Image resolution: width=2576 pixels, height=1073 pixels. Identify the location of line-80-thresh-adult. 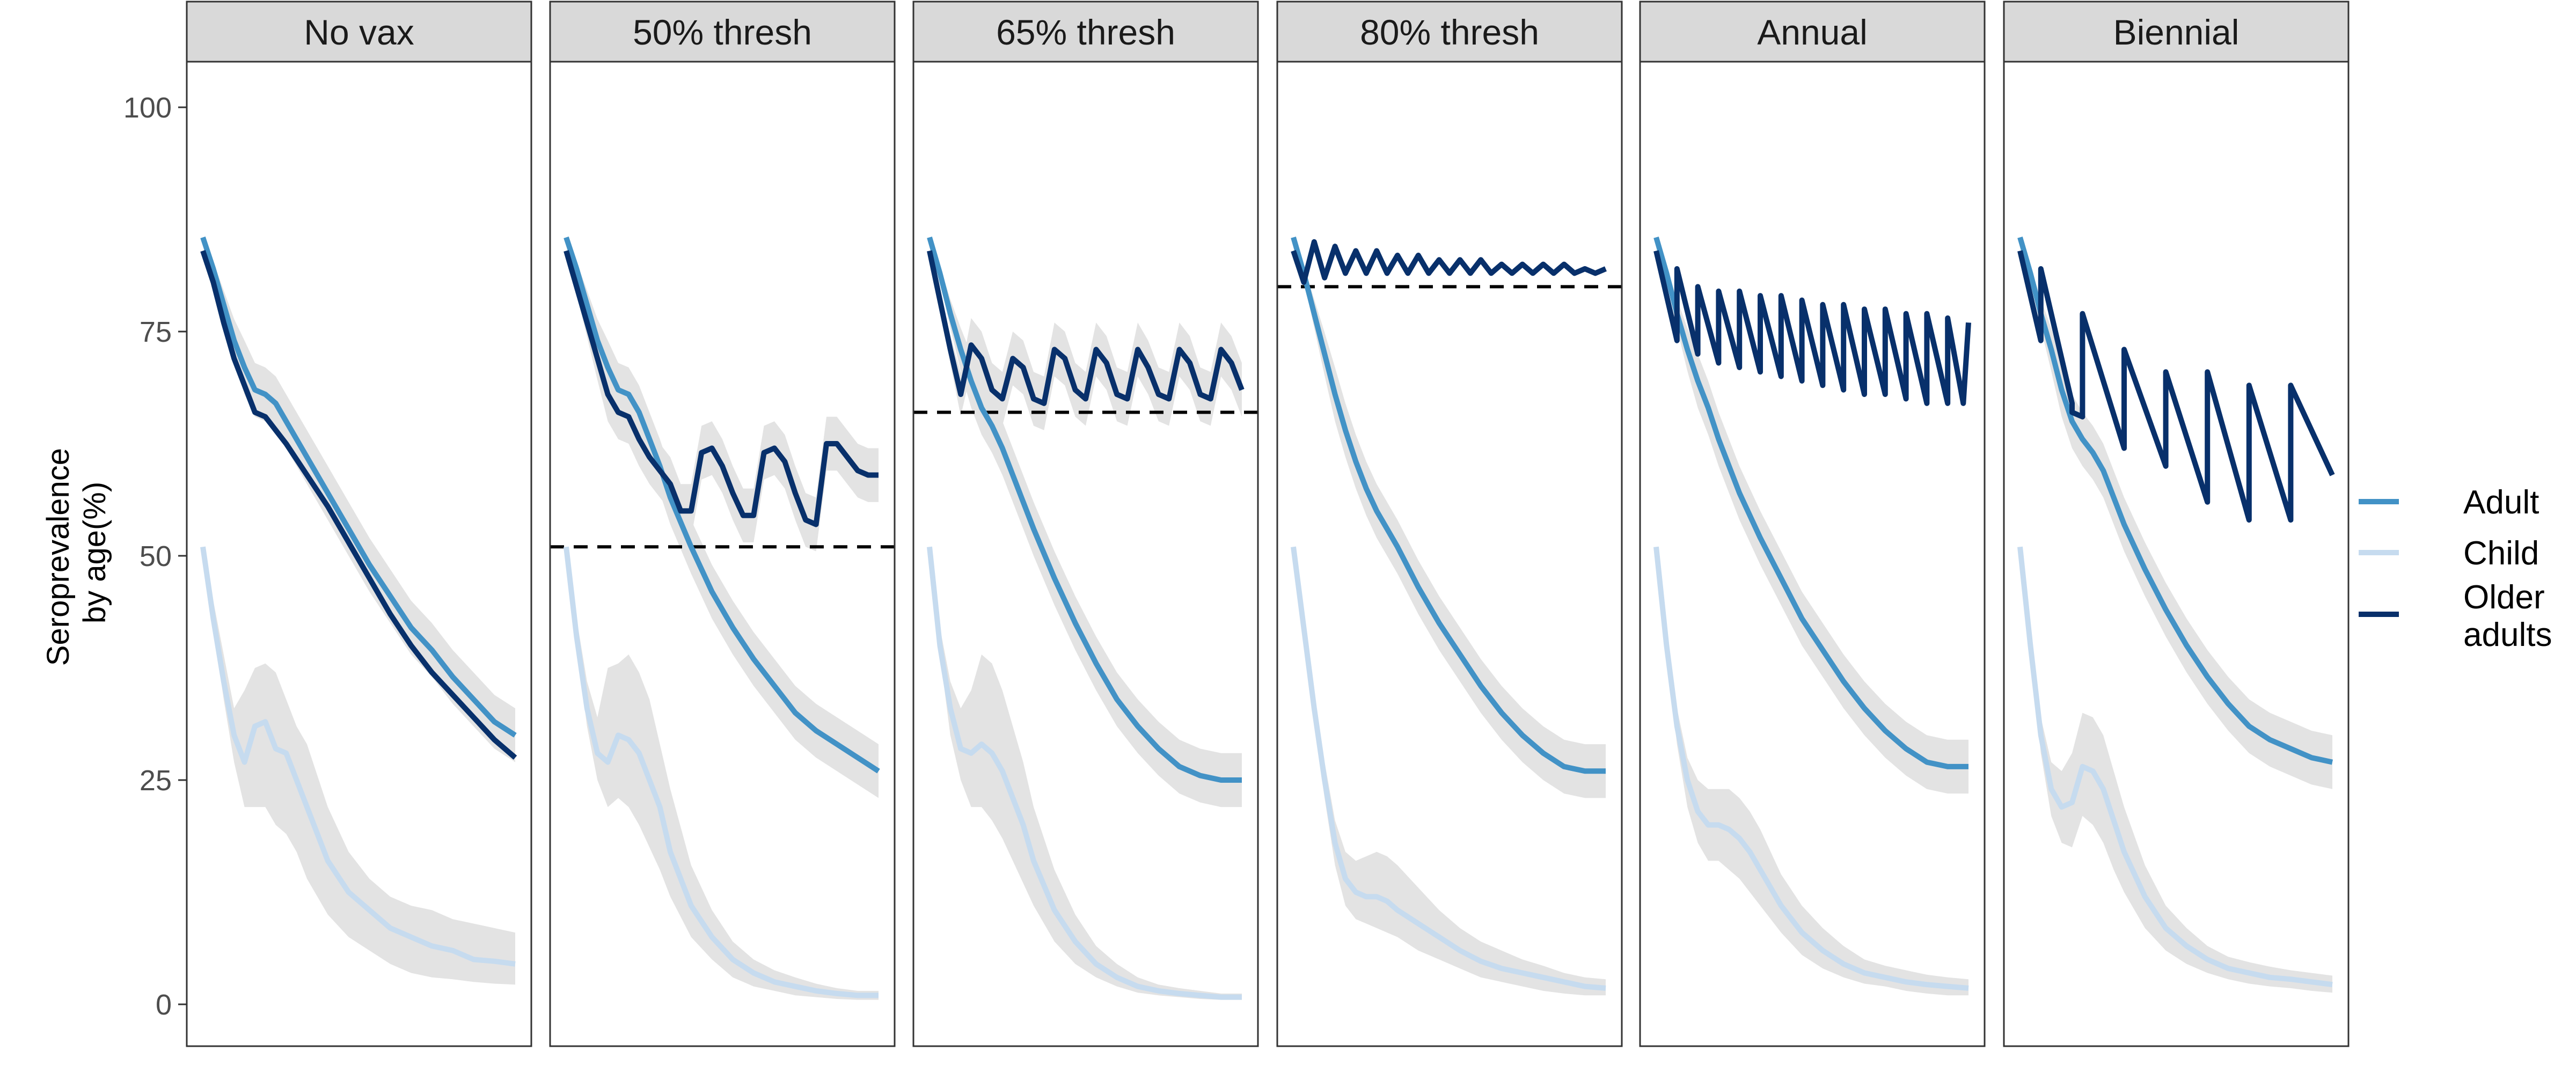
(1448, 505).